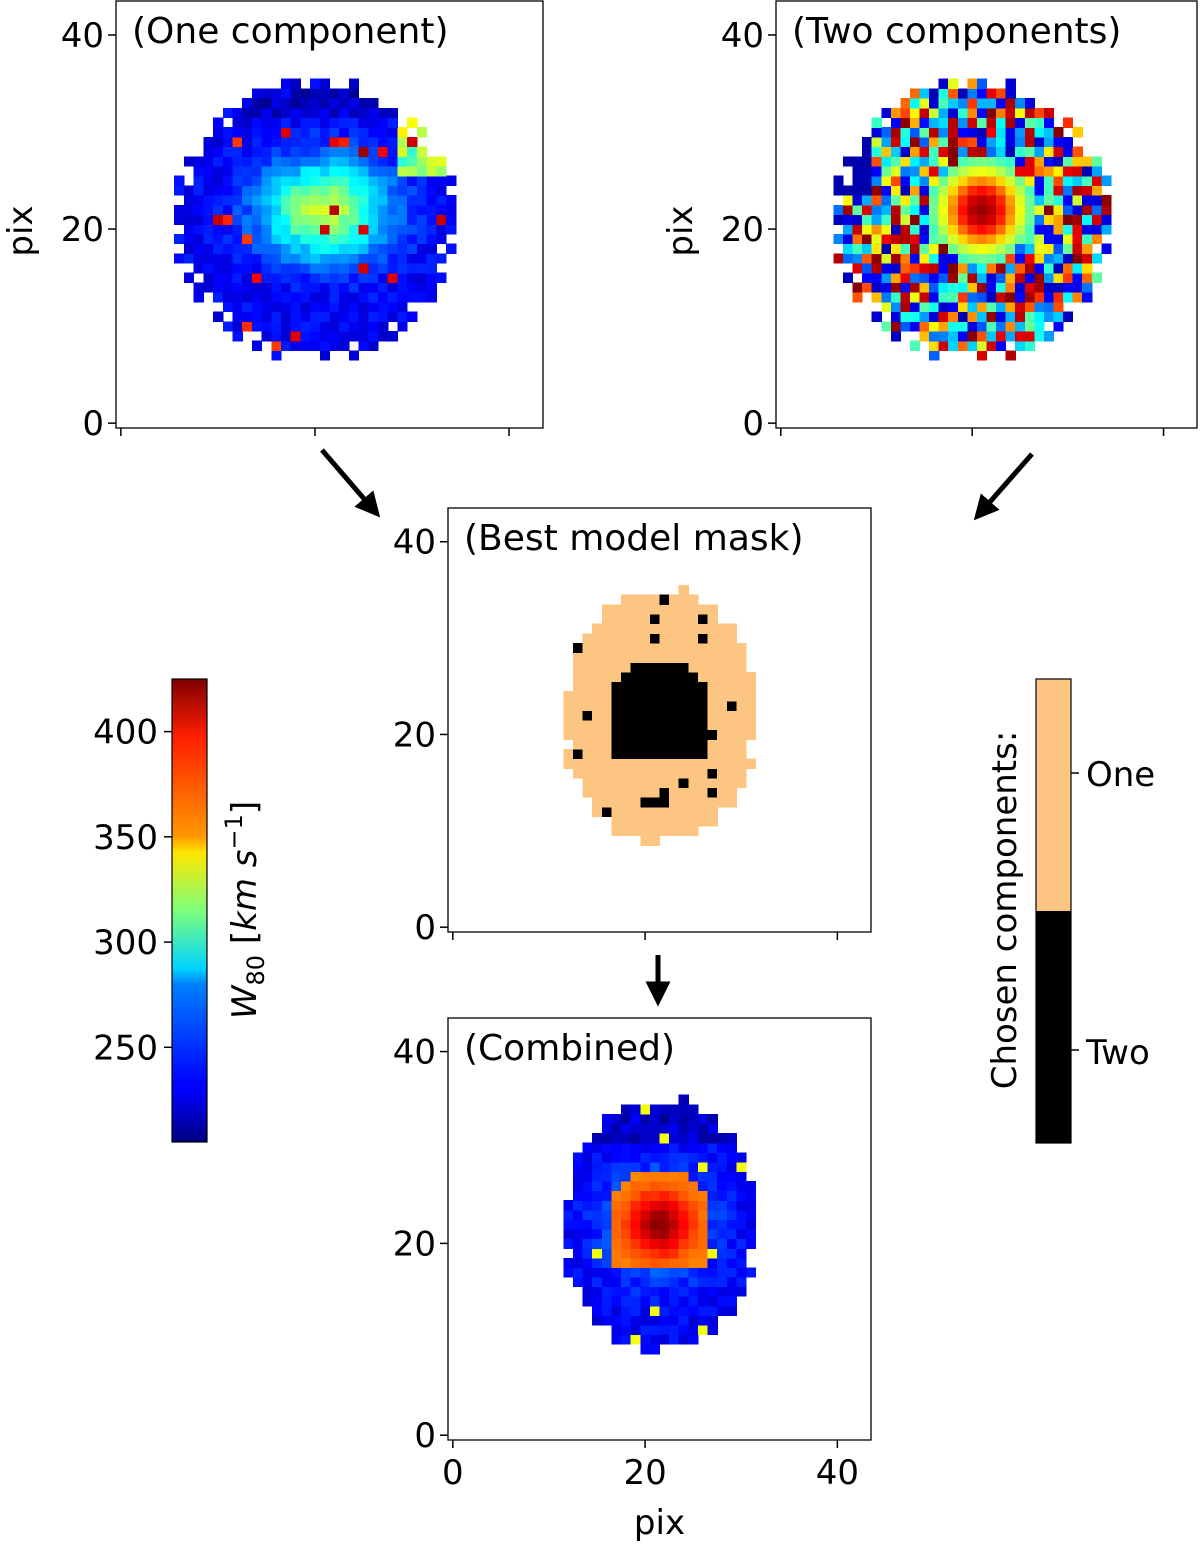 This screenshot has height=1547, width=1200. Describe the element at coordinates (1005, 910) in the screenshot. I see `colorbar-components-label: Chosen components:` at that location.